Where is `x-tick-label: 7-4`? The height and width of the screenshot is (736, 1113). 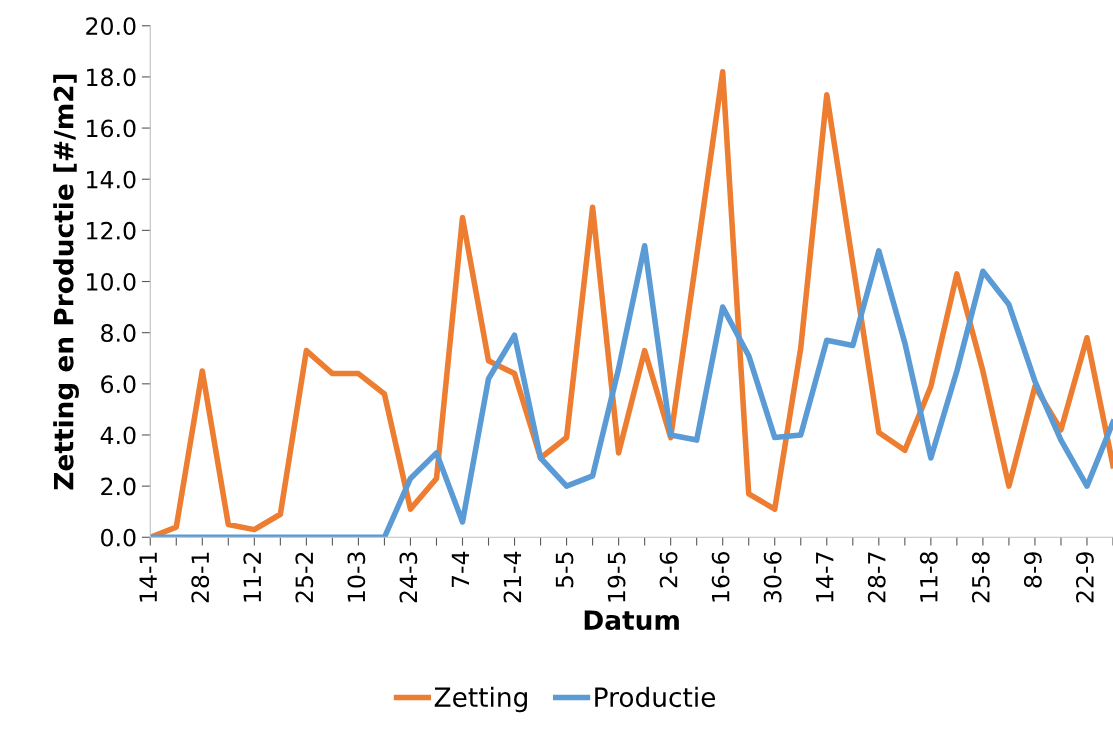
x-tick-label: 7-4 is located at coordinates (460, 569).